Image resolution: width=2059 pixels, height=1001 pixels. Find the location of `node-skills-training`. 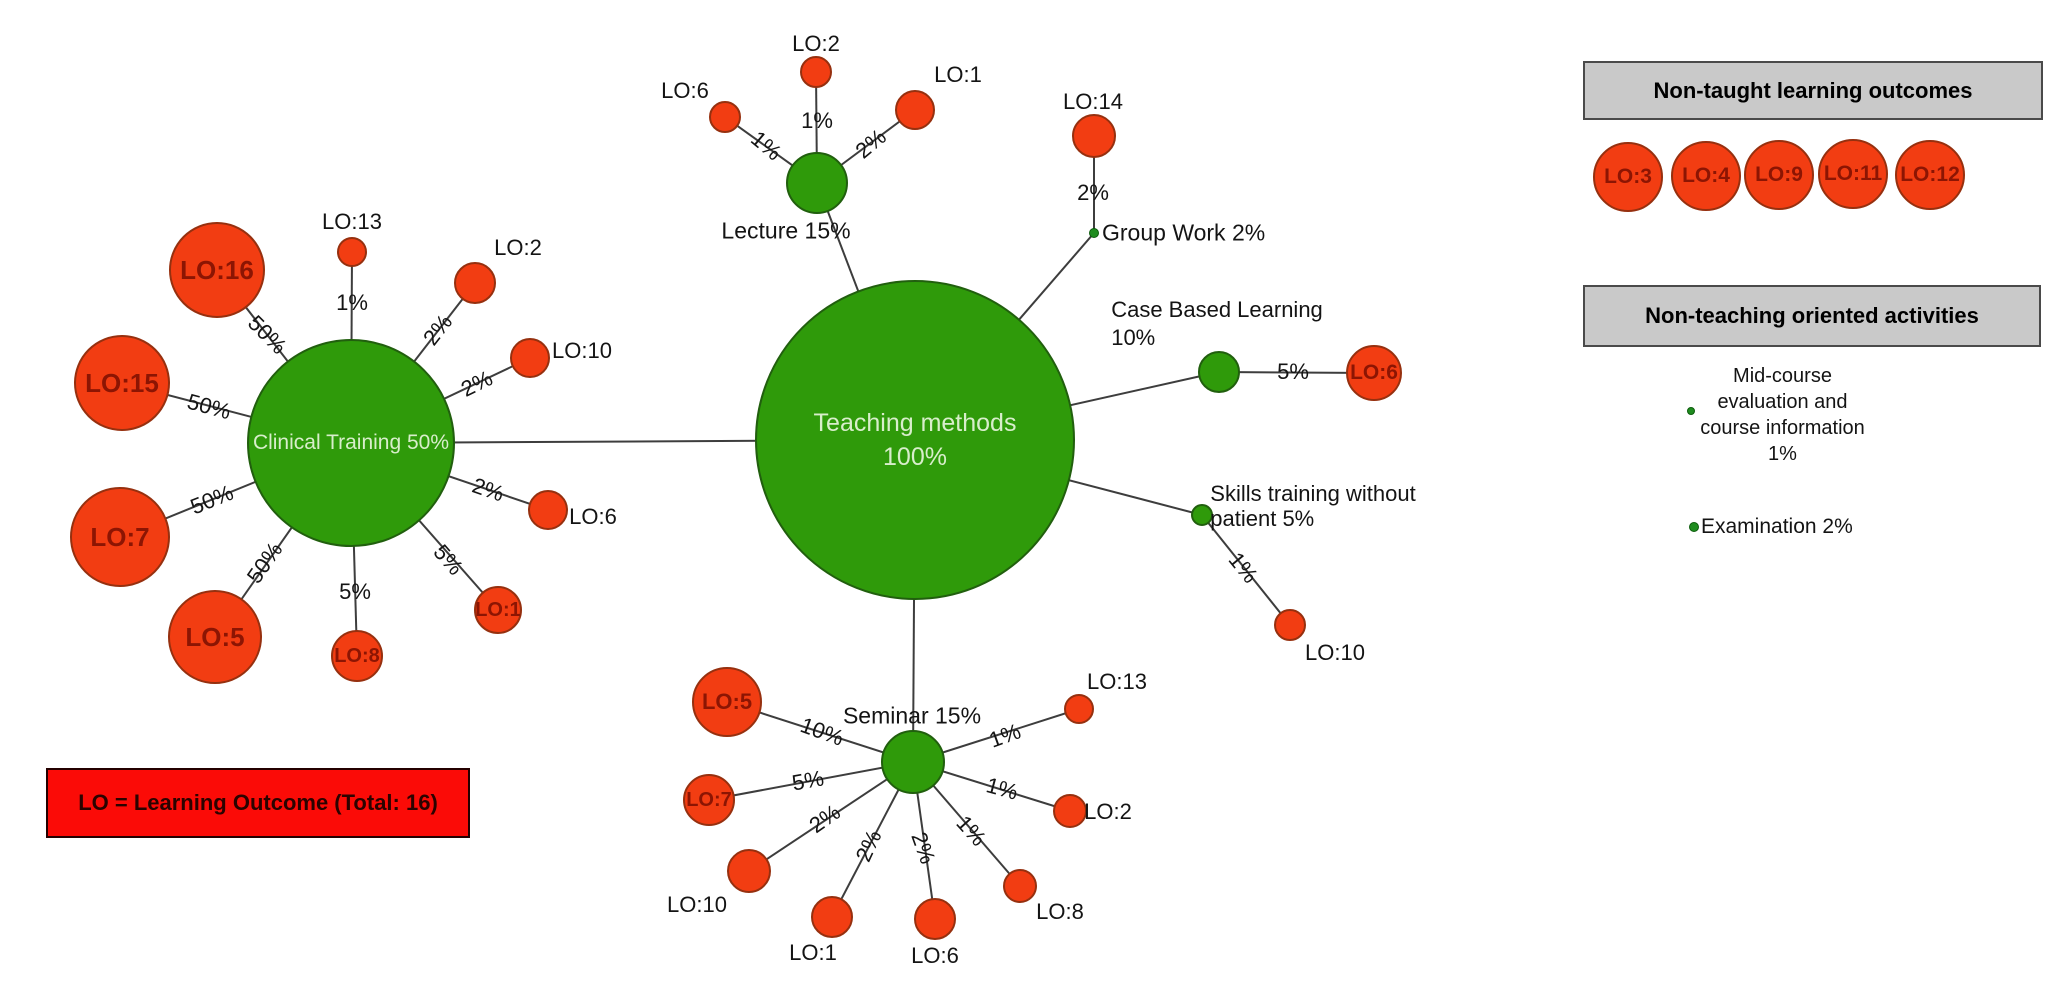

node-skills-training is located at coordinates (1202, 515).